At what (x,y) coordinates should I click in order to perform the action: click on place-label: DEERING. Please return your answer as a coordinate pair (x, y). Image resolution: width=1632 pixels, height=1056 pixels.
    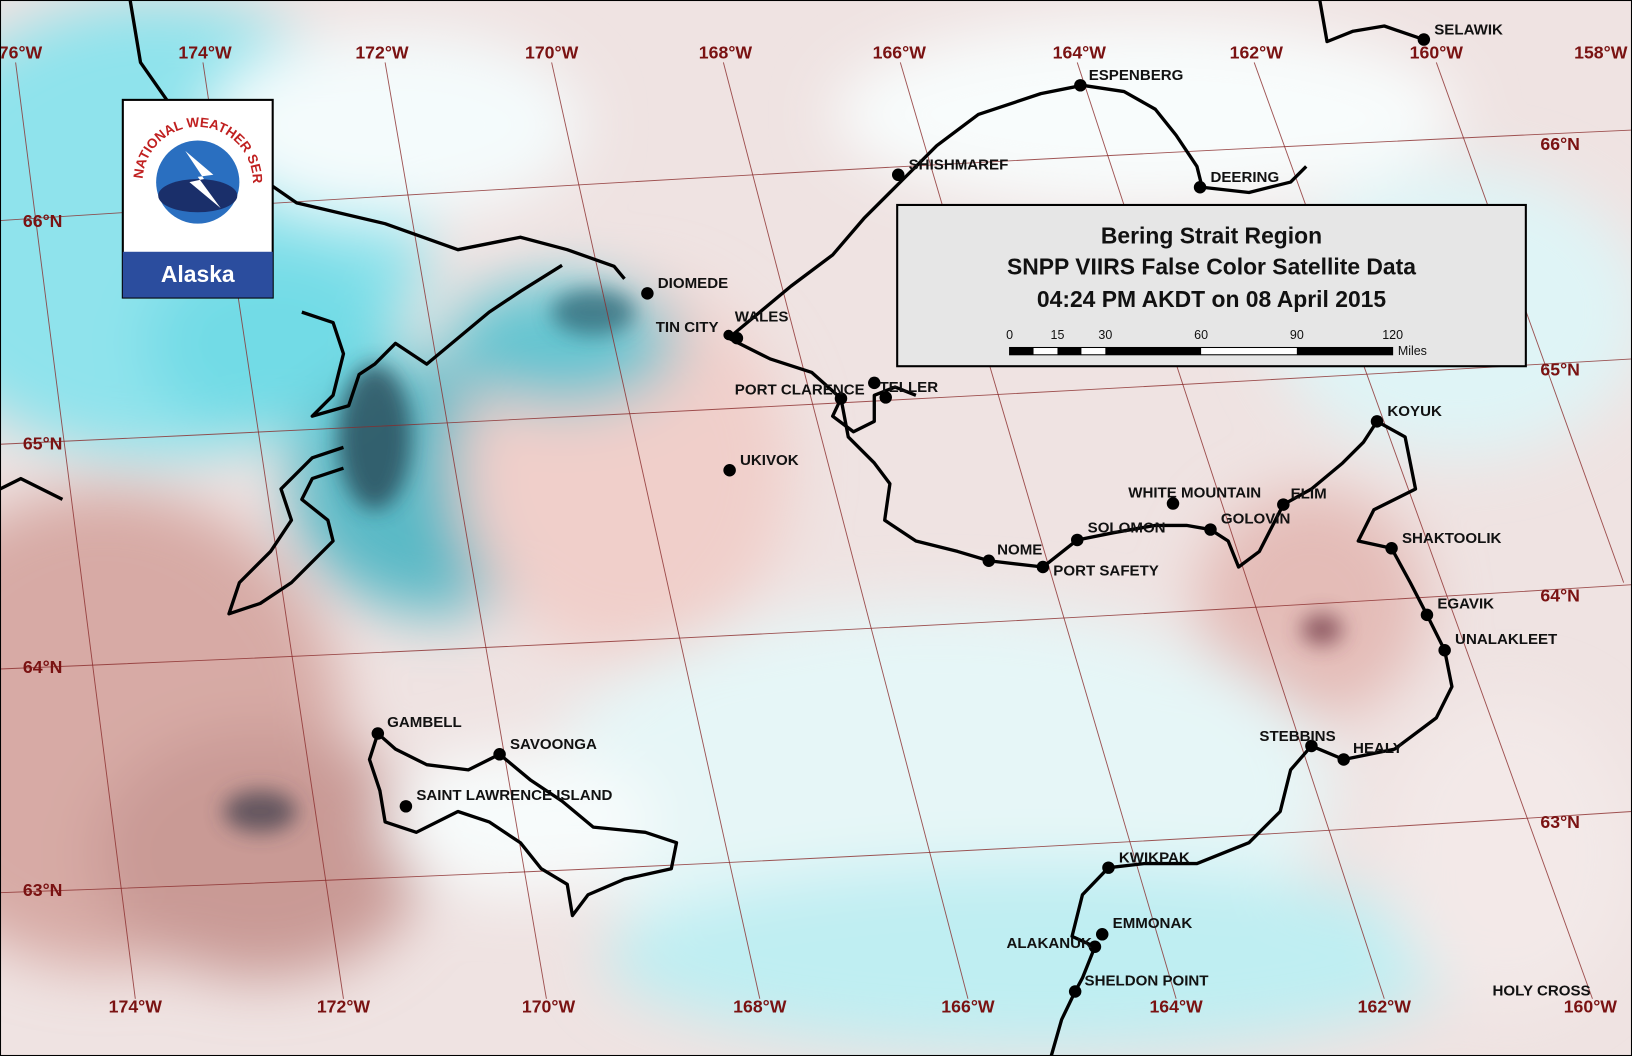
    Looking at the image, I should click on (1244, 177).